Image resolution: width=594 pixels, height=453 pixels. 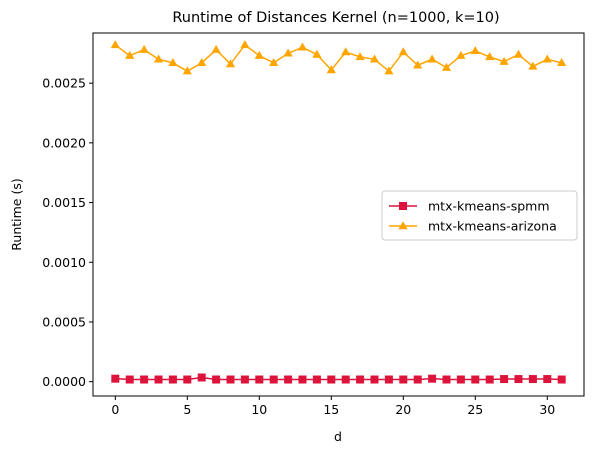 What do you see at coordinates (475, 409) in the screenshot?
I see `x-tick-label: 25` at bounding box center [475, 409].